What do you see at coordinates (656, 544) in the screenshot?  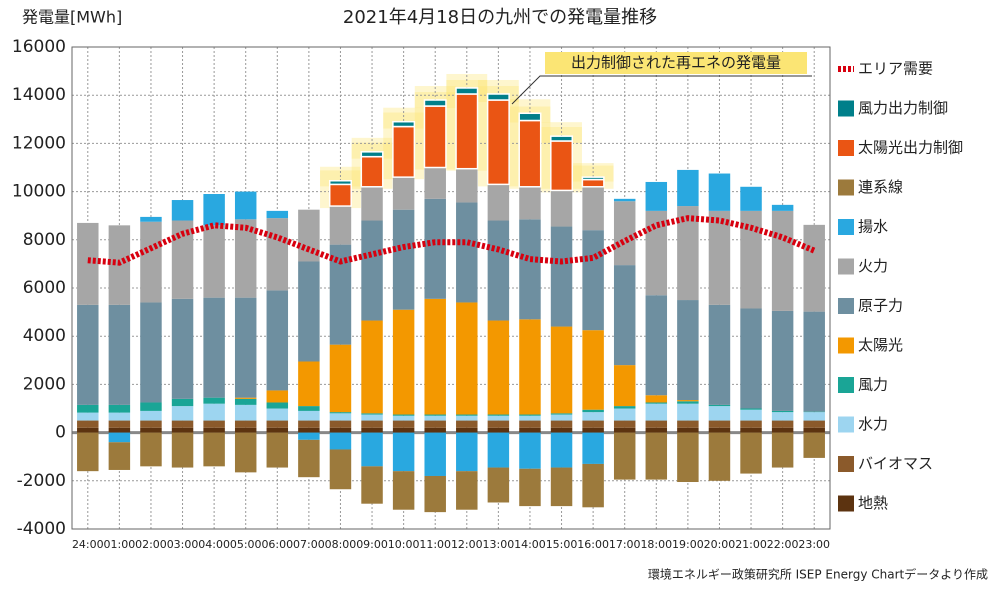 I see `x-tick-label: 18:00` at bounding box center [656, 544].